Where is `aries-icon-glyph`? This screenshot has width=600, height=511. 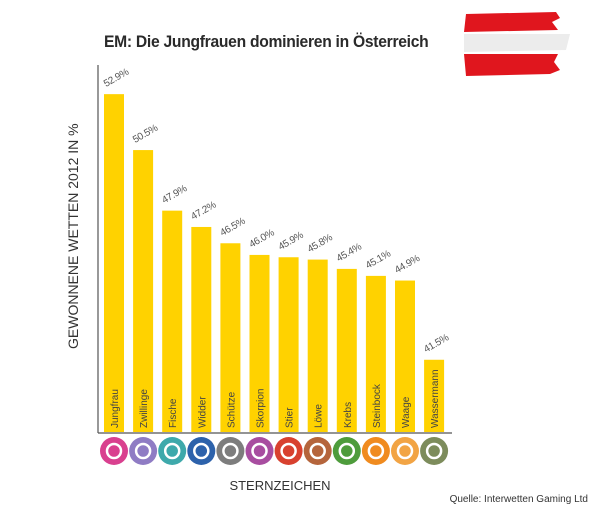 aries-icon-glyph is located at coordinates (201, 451).